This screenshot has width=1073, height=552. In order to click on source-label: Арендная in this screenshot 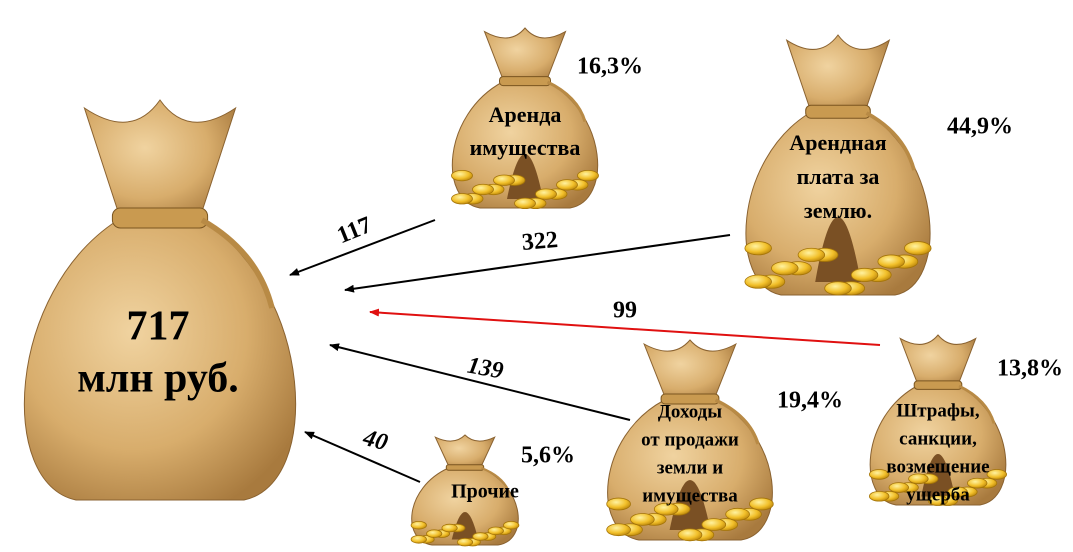, I will do `click(837, 142)`.